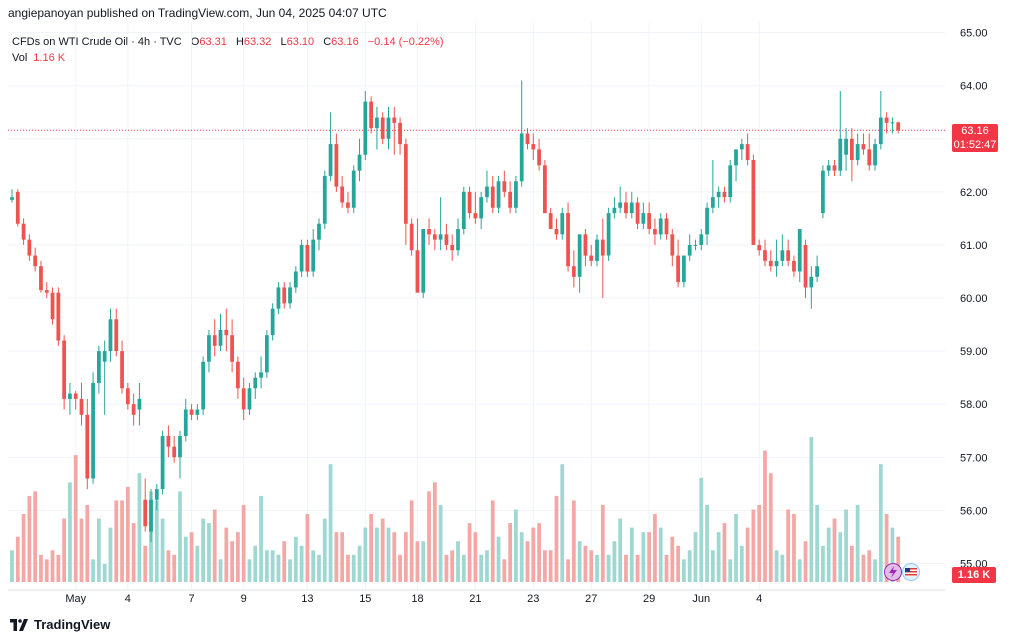  What do you see at coordinates (759, 599) in the screenshot?
I see `x-tick-label: 4` at bounding box center [759, 599].